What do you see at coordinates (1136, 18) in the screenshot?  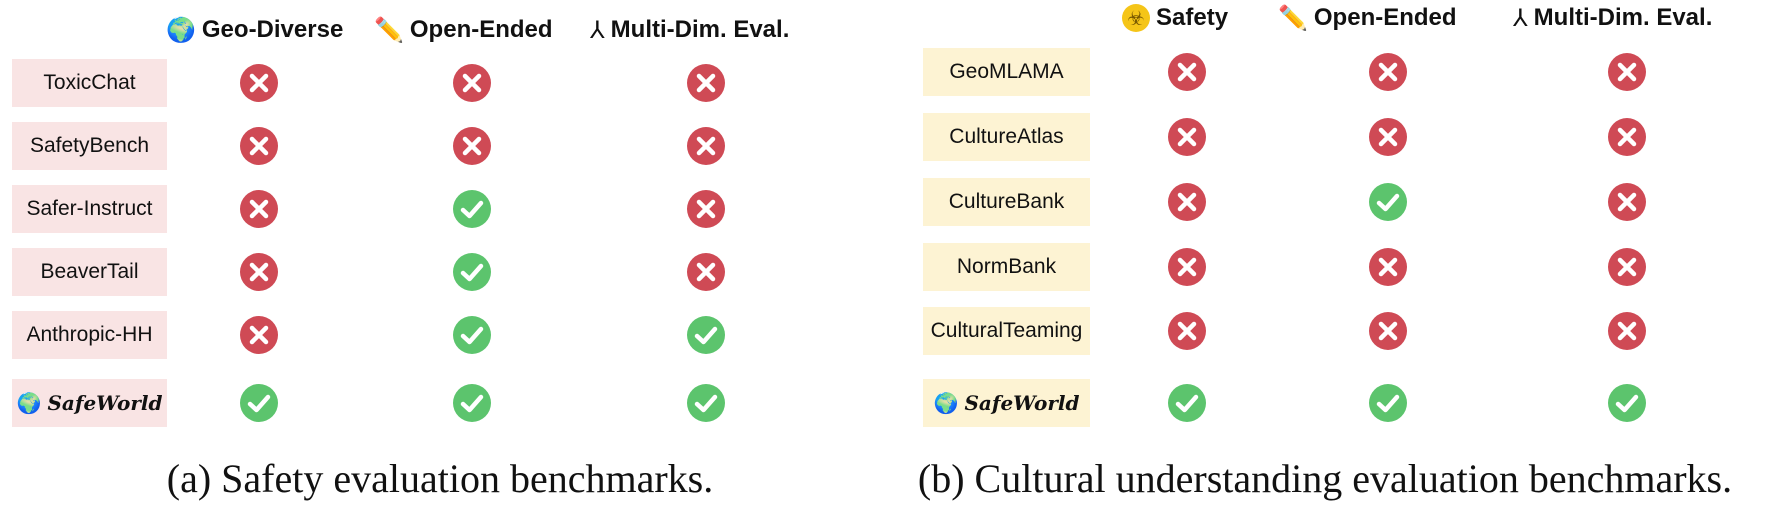 I see `biohazard-icon: ☣` at bounding box center [1136, 18].